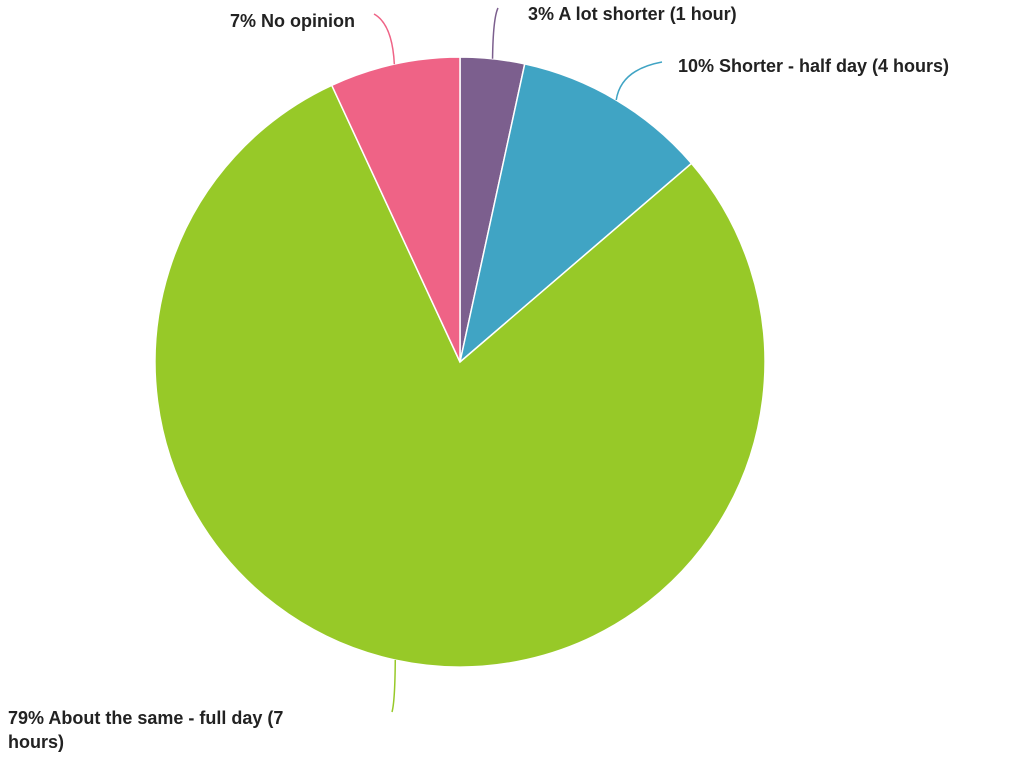  What do you see at coordinates (148, 730) in the screenshot?
I see `slice-label-about-the-same: 79% About the same - full day (7 hours)` at bounding box center [148, 730].